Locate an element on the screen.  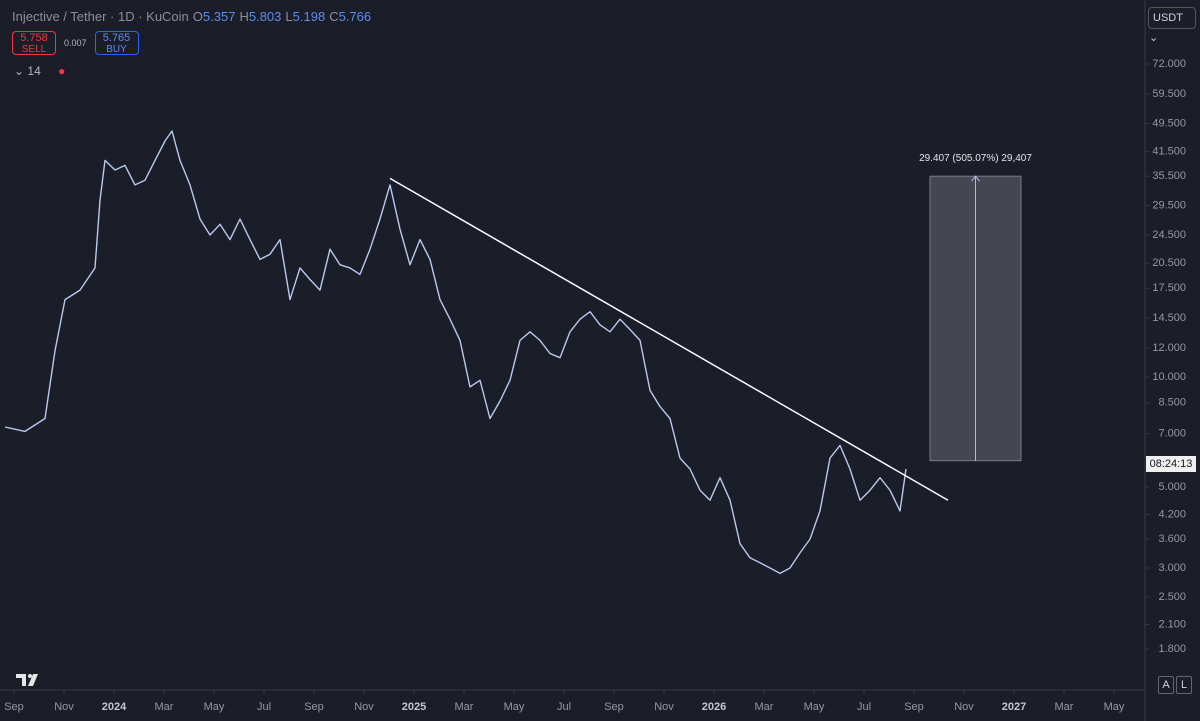
y-tick-label: 72.000 is located at coordinates (1169, 64).